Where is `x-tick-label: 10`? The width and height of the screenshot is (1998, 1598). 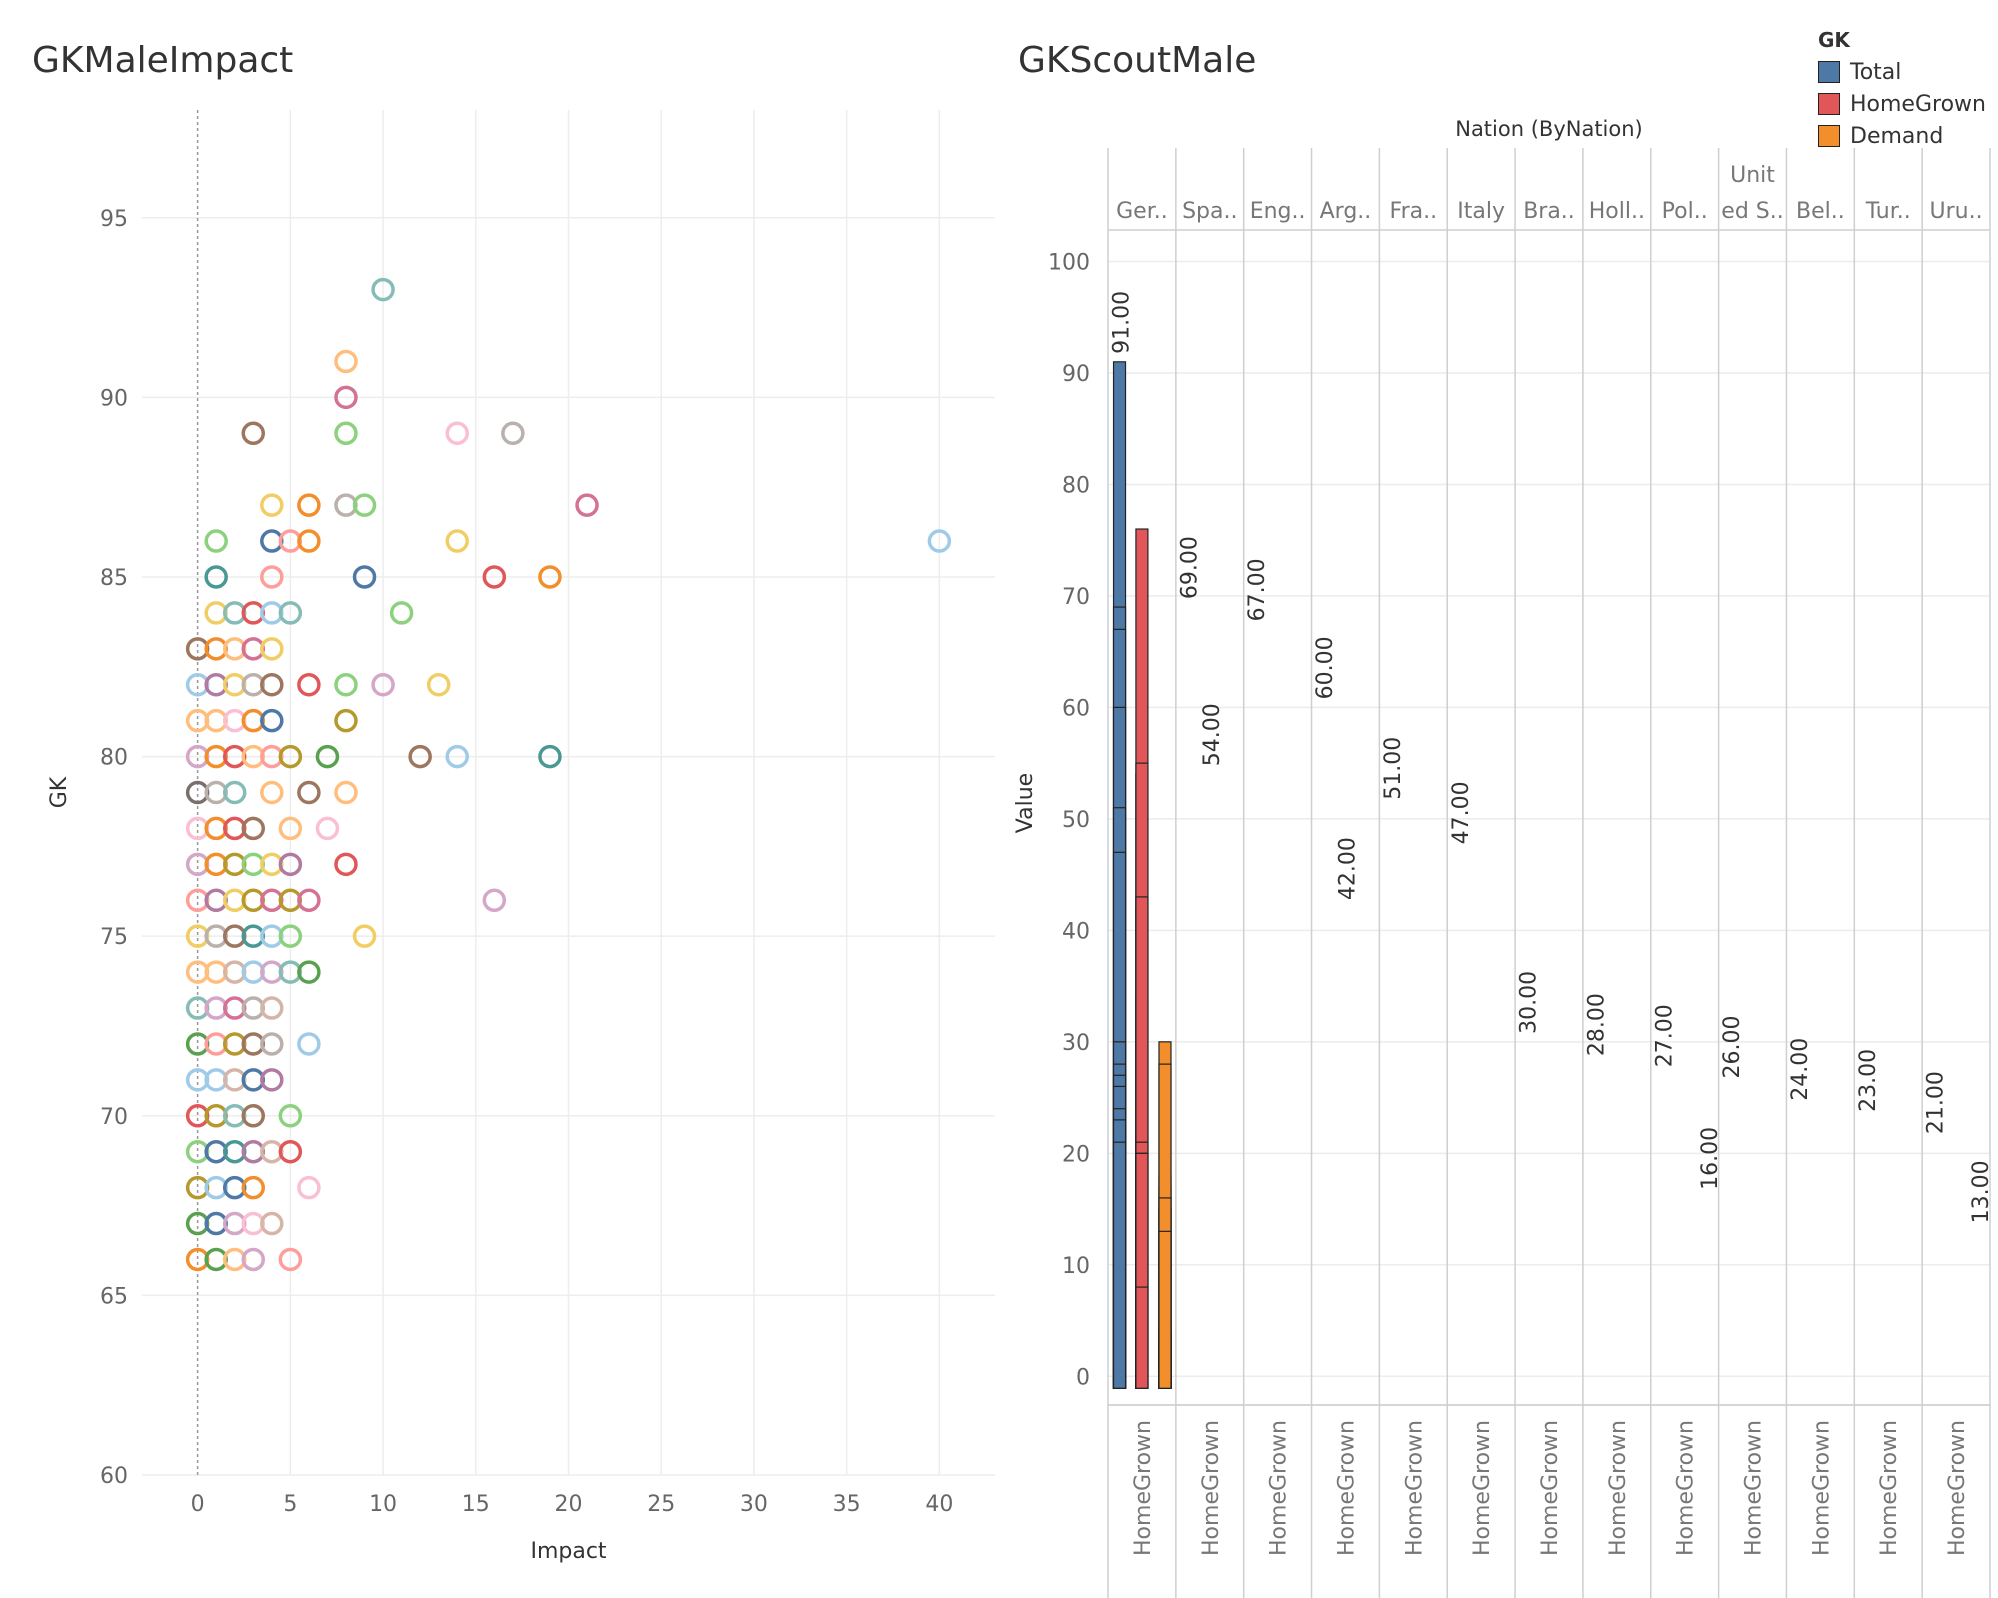 x-tick-label: 10 is located at coordinates (383, 1504).